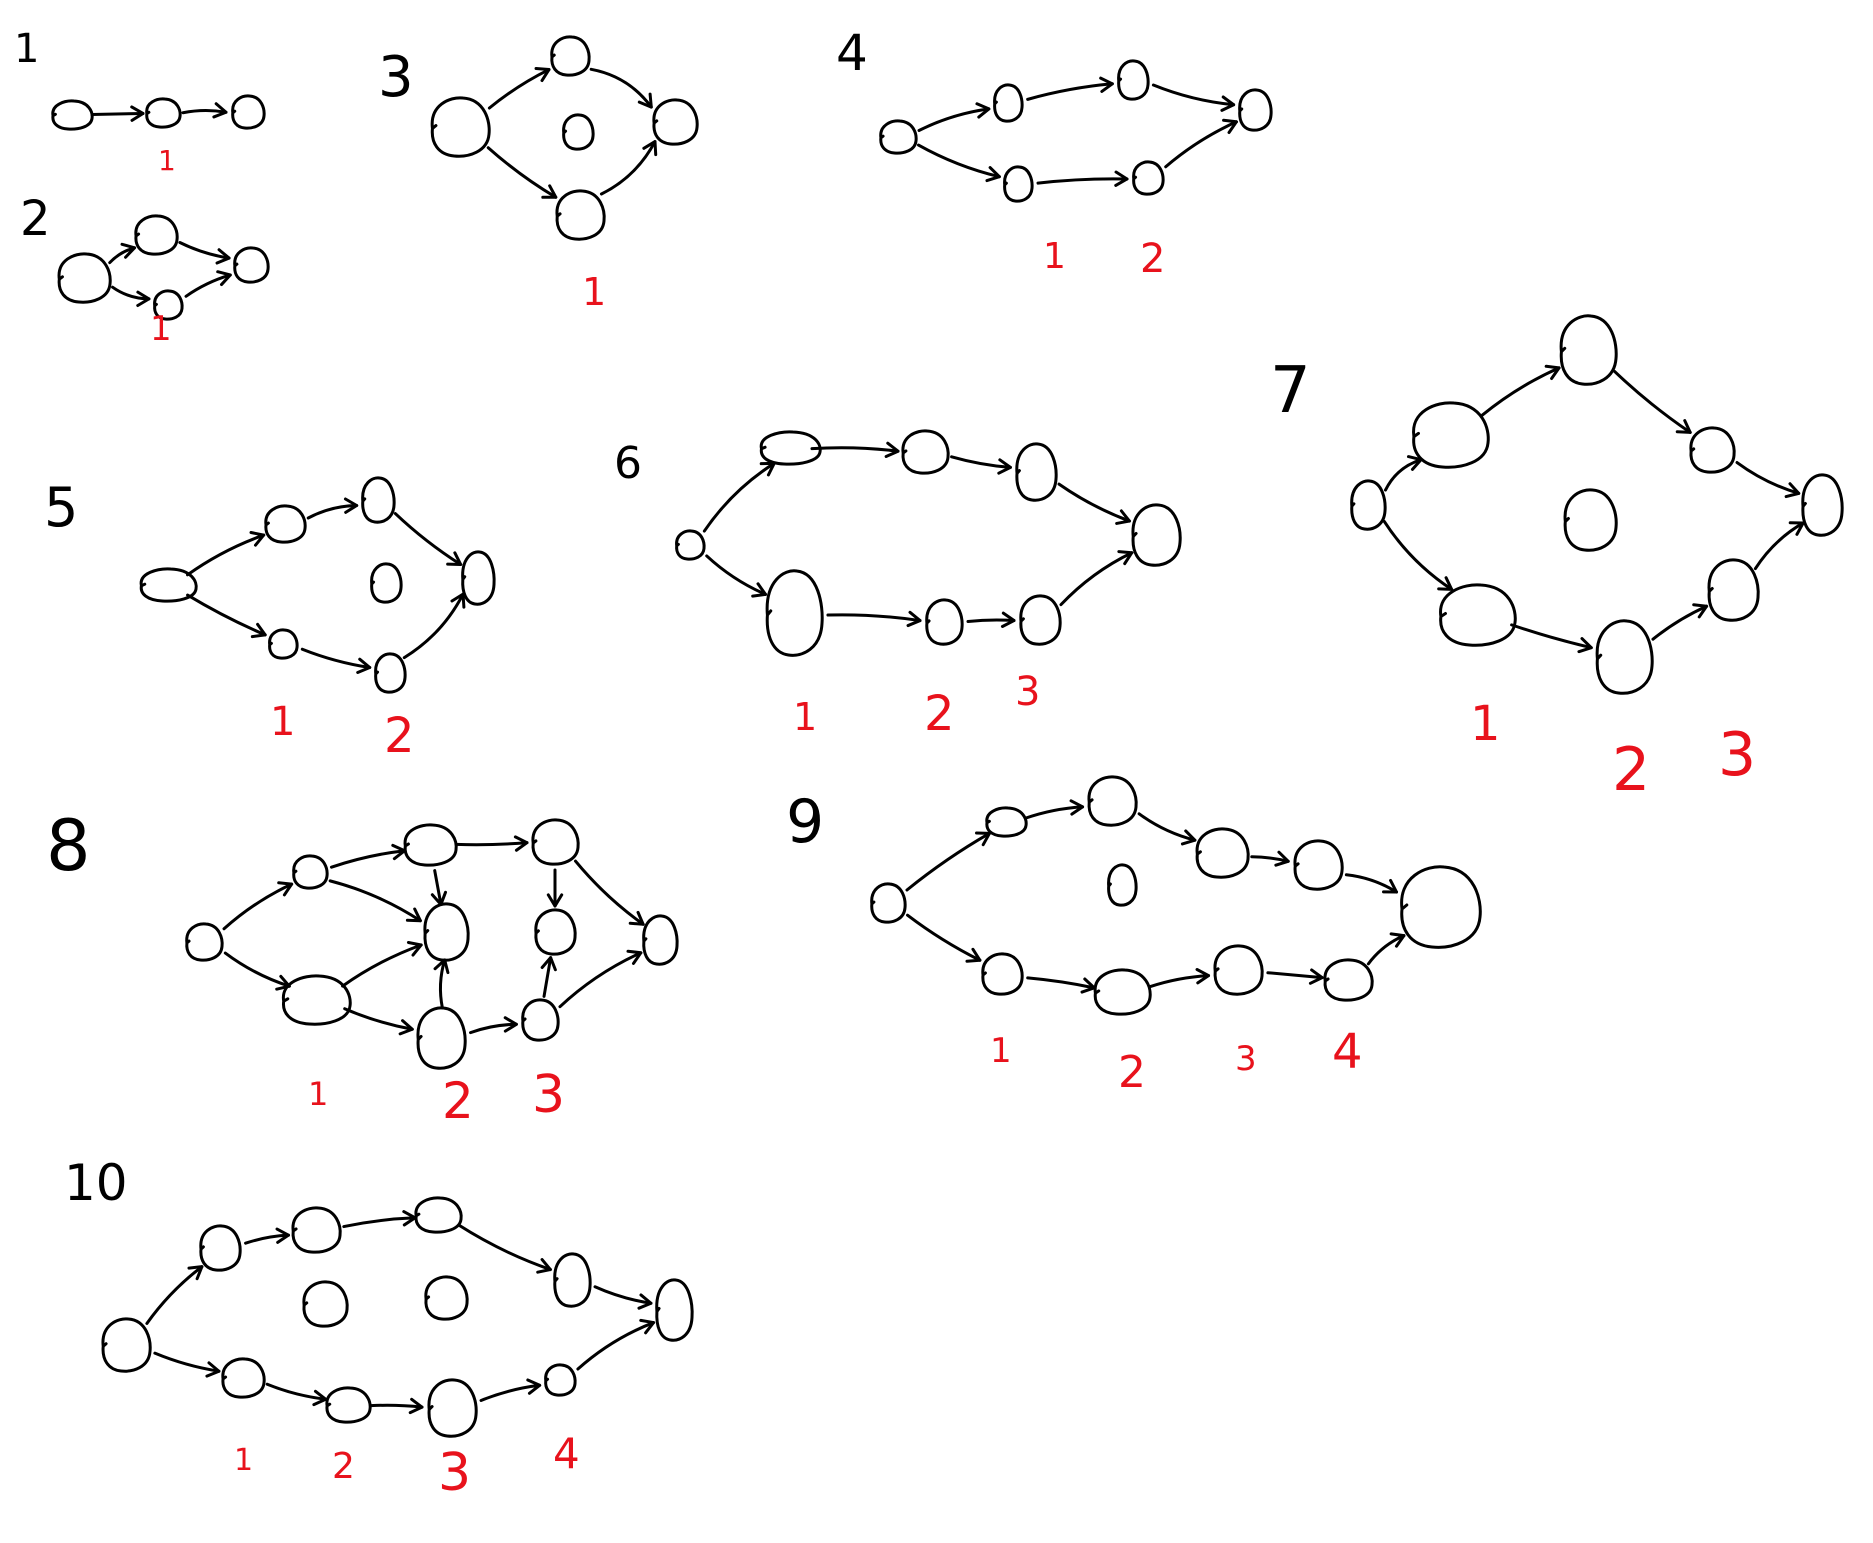 The image size is (1873, 1543). What do you see at coordinates (628, 463) in the screenshot?
I see `diagram-number: 6` at bounding box center [628, 463].